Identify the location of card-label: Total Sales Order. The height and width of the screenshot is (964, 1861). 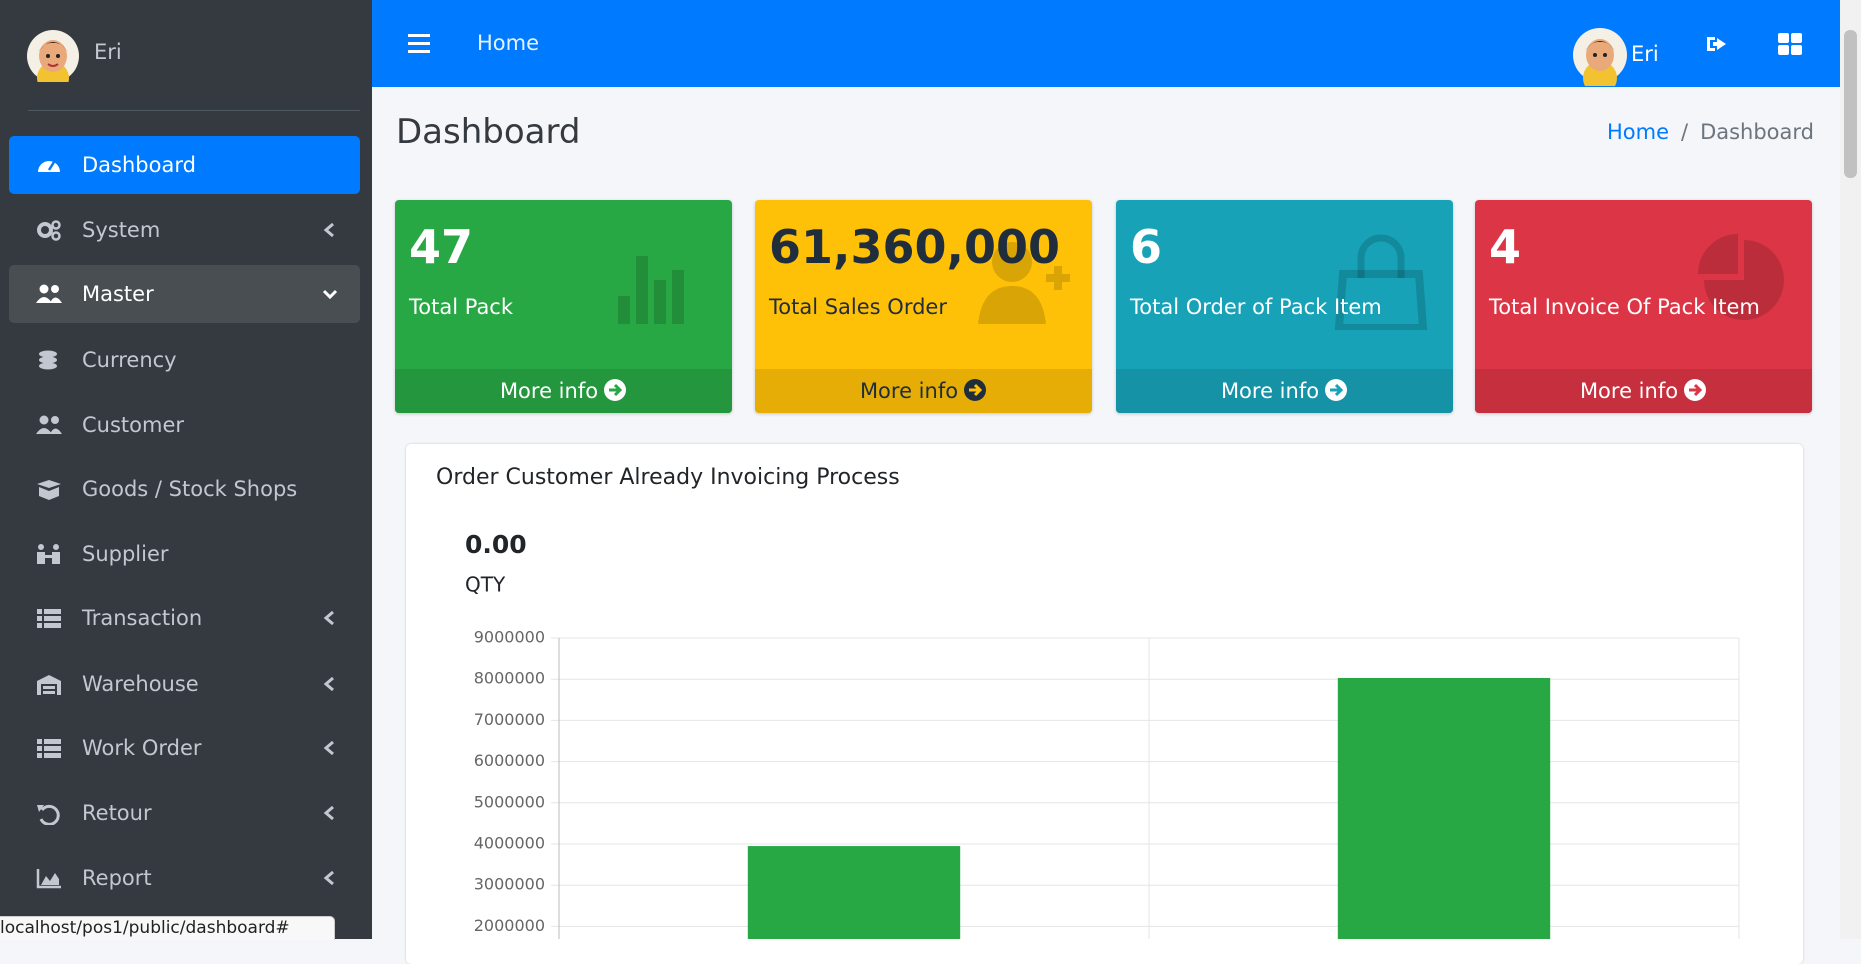
(858, 307).